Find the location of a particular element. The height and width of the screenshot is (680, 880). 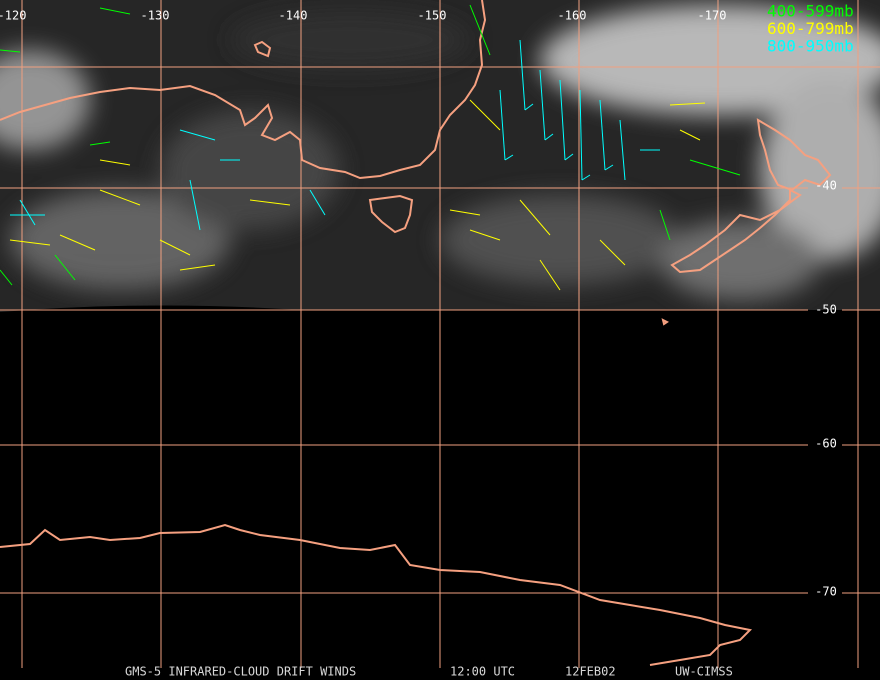

latitude-label: -40 is located at coordinates (826, 186).